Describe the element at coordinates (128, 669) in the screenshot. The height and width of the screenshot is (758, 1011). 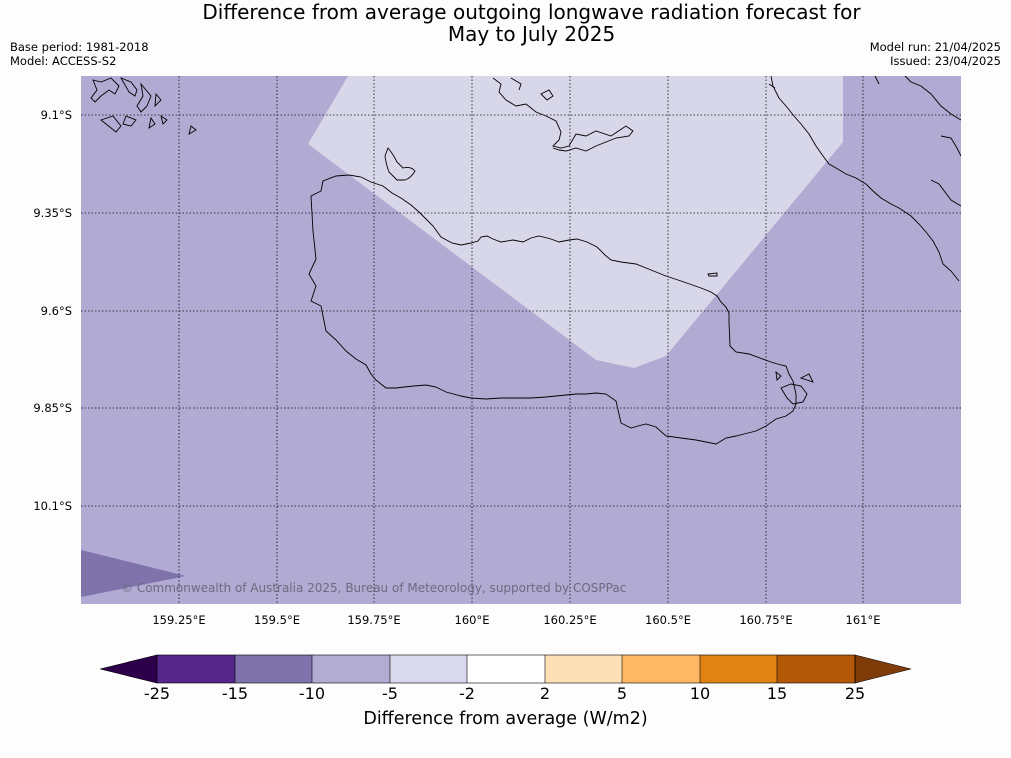
I see `colorbar-extend-low` at that location.